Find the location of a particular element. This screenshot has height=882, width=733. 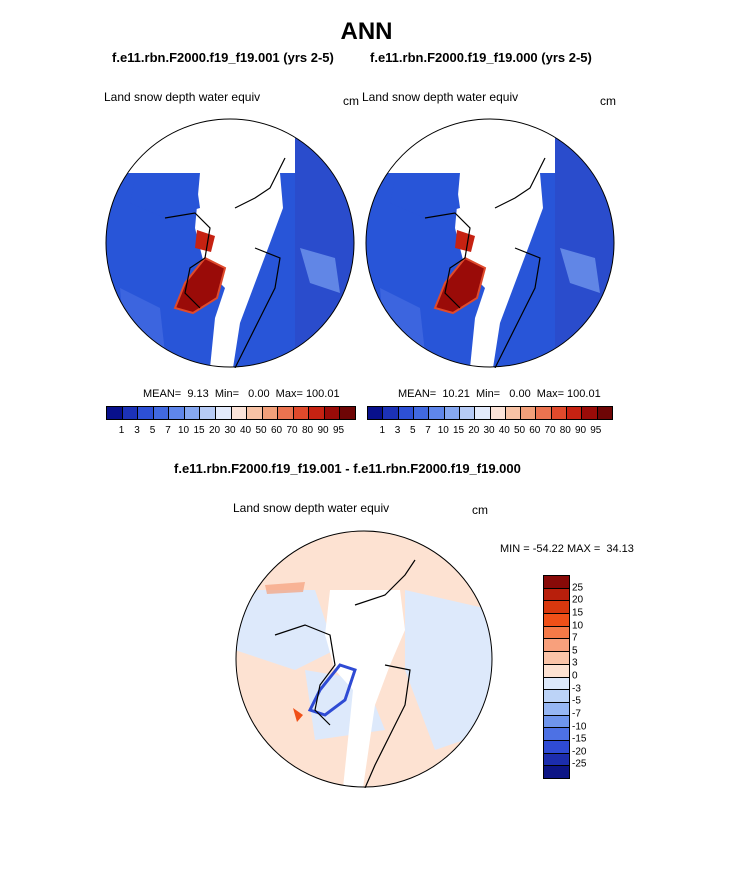

panel-2-colorbar-tick-label: 5 is located at coordinates (412, 430).